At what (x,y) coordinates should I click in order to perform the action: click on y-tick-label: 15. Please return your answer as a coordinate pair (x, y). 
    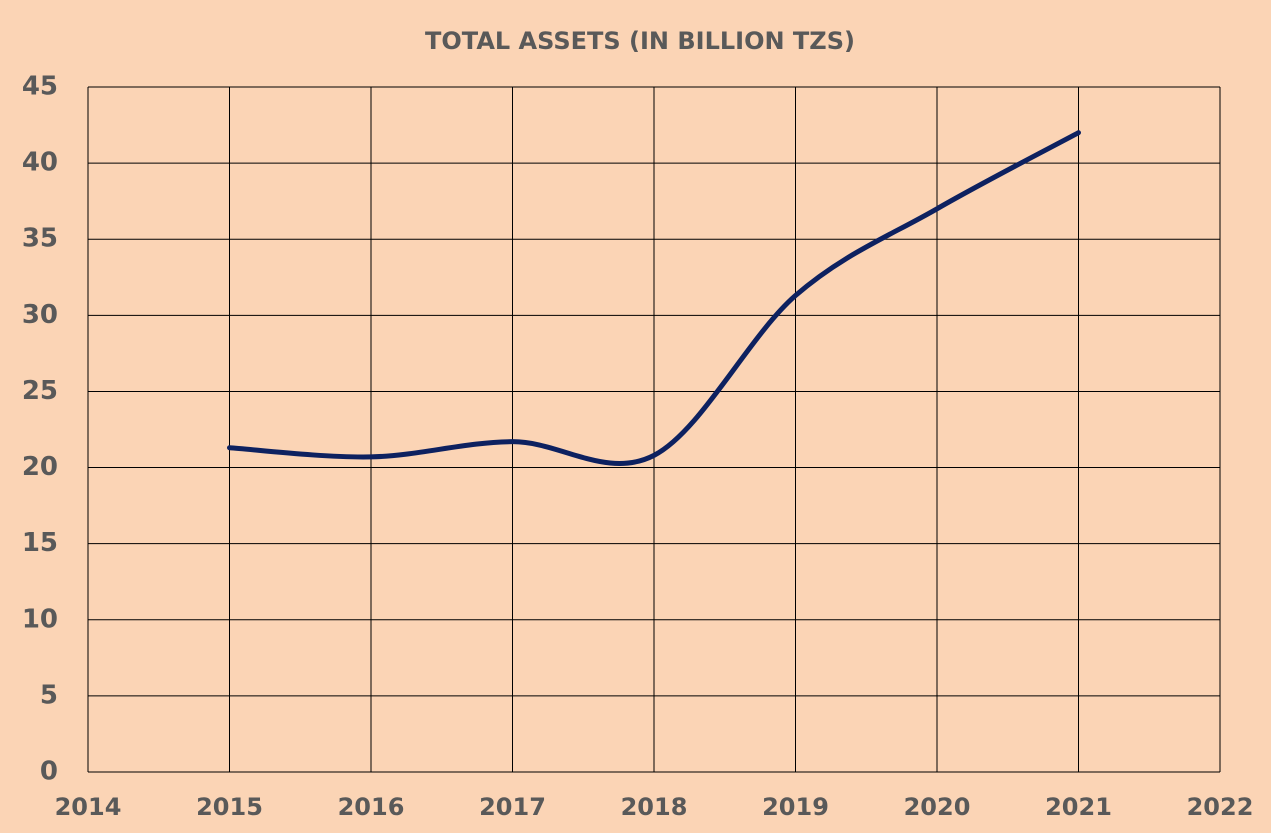
    Looking at the image, I should click on (40, 543).